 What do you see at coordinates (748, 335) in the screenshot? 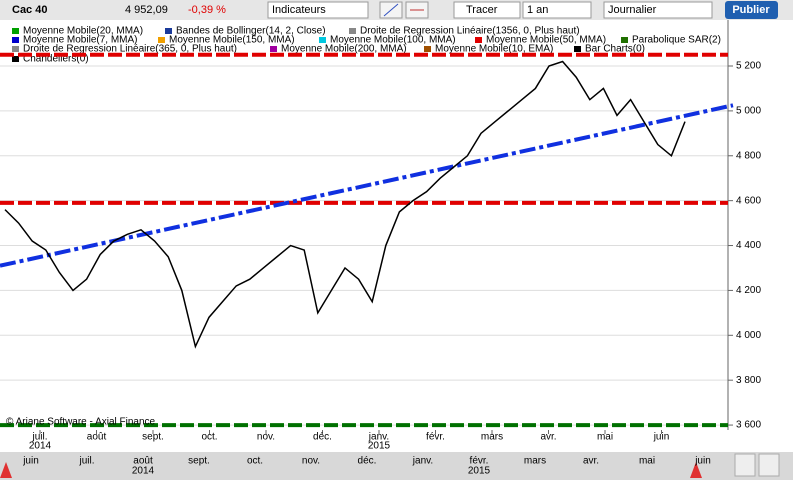
I see `y-tick-label: 4 000` at bounding box center [748, 335].